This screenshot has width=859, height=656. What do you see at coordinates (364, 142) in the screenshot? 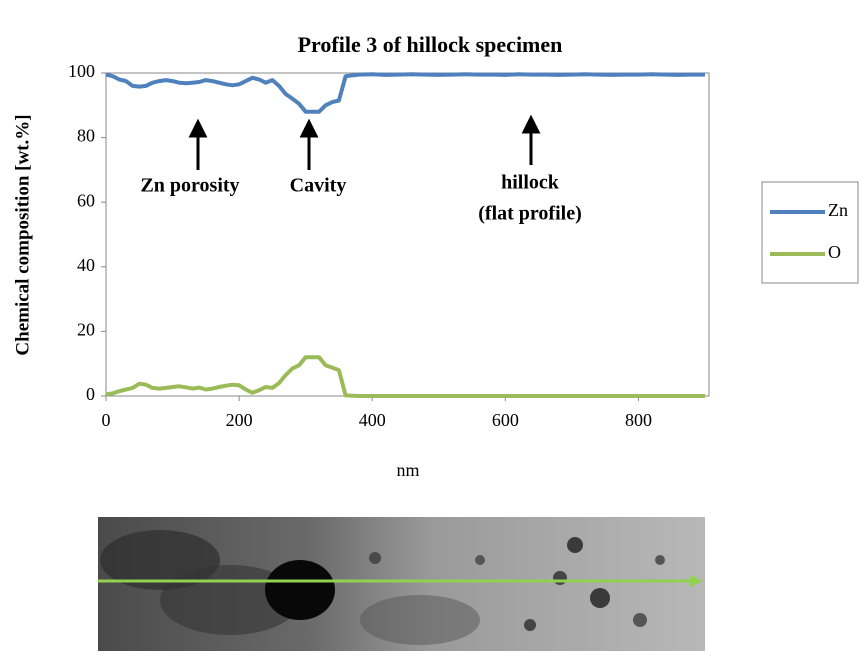
I see `arrows` at bounding box center [364, 142].